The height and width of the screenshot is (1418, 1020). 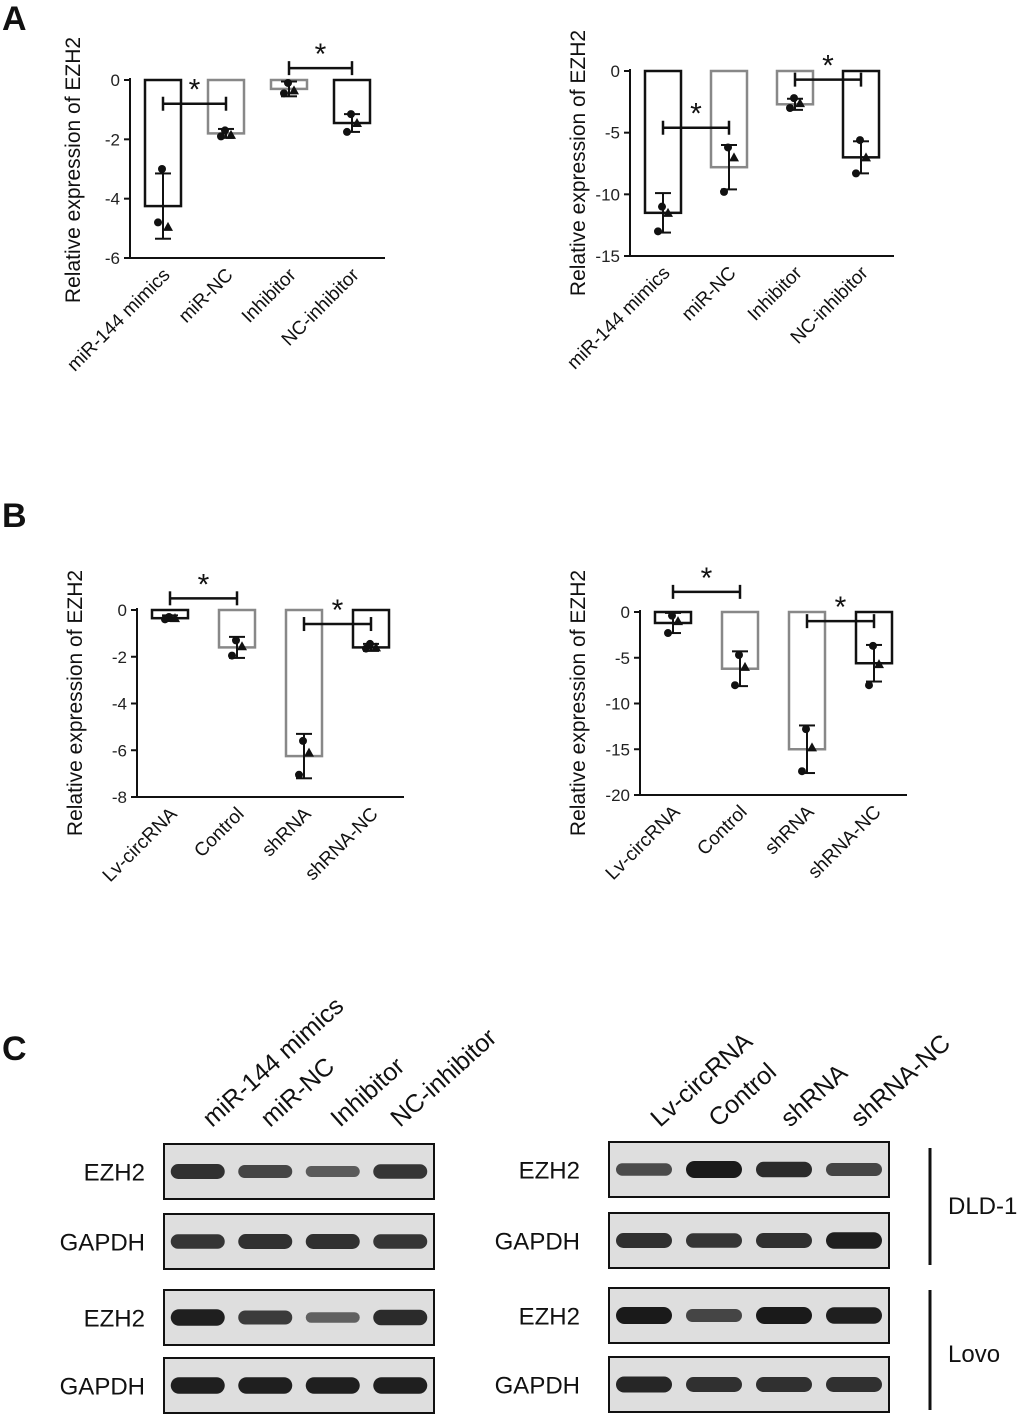 What do you see at coordinates (14, 516) in the screenshot?
I see `panel-label-b: B` at bounding box center [14, 516].